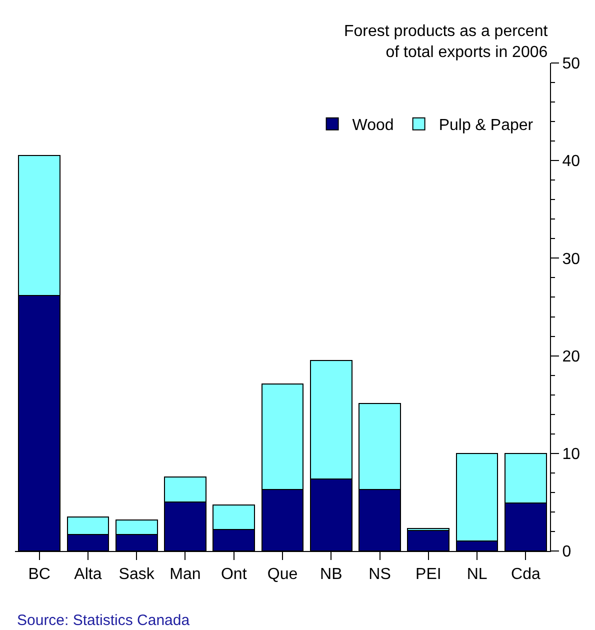 The width and height of the screenshot is (595, 630). I want to click on legend-label: Wood, so click(373, 125).